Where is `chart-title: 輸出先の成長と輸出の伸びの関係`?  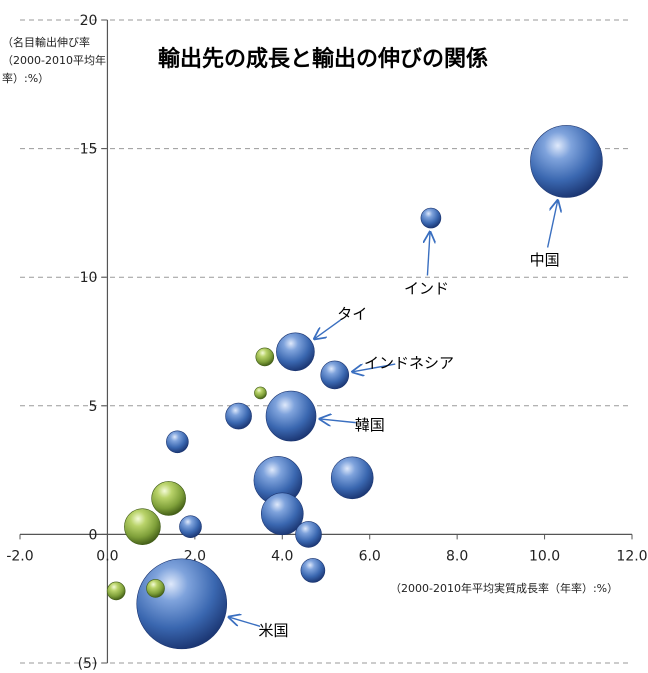
chart-title: 輸出先の成長と輸出の伸びの関係 is located at coordinates (323, 59).